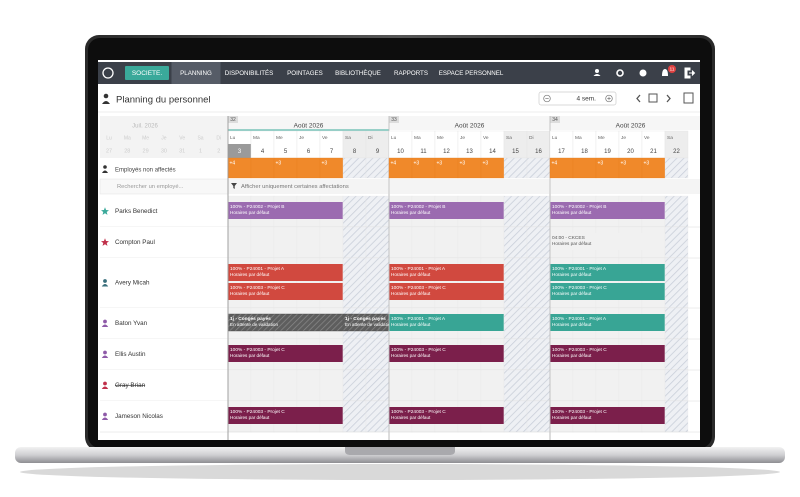 Image resolution: width=800 pixels, height=497 pixels. I want to click on nav-tab: PLANNING, so click(196, 73).